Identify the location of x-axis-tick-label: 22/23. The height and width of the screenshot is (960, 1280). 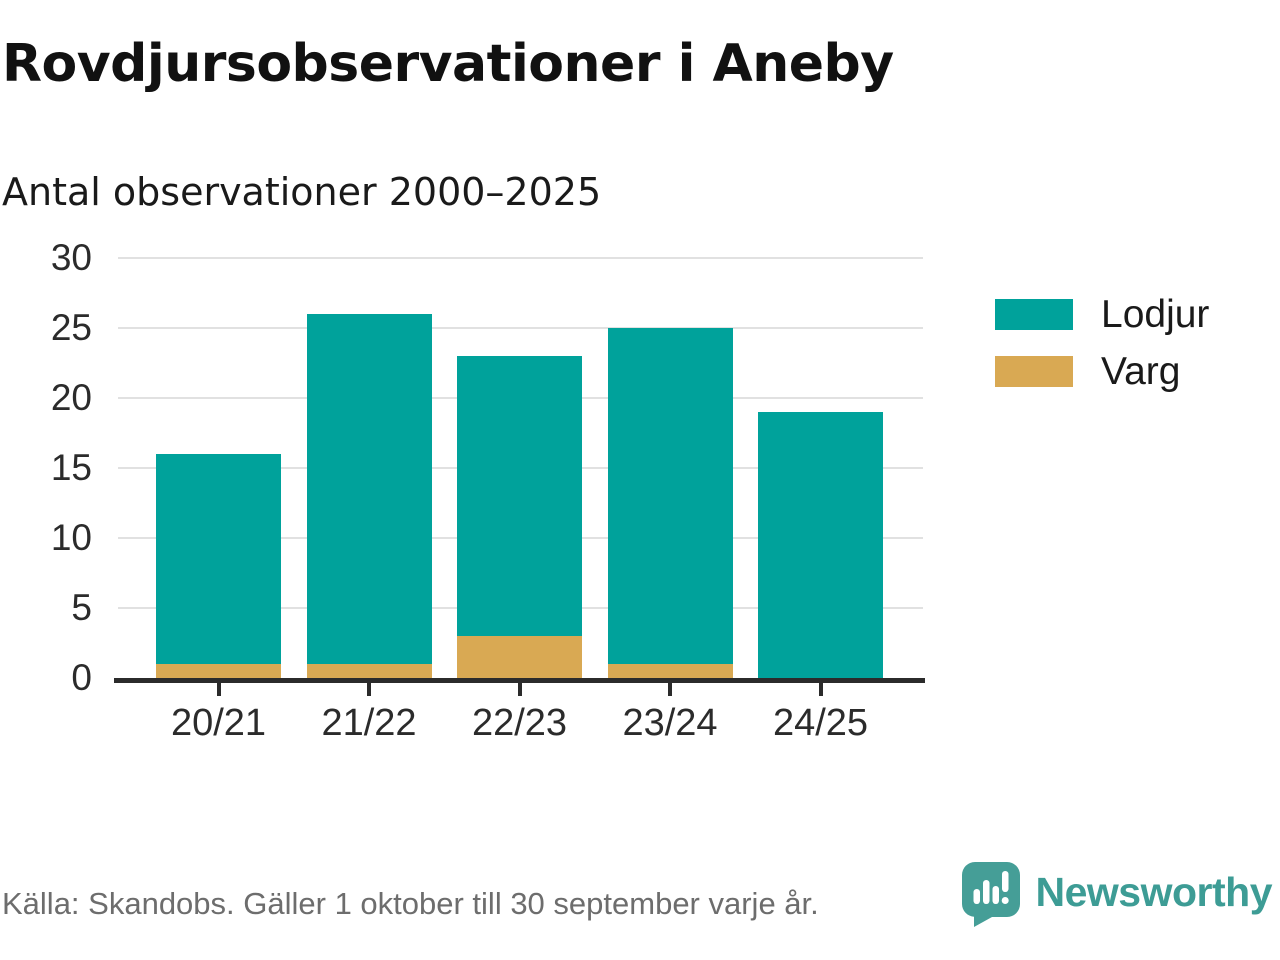
(519, 723).